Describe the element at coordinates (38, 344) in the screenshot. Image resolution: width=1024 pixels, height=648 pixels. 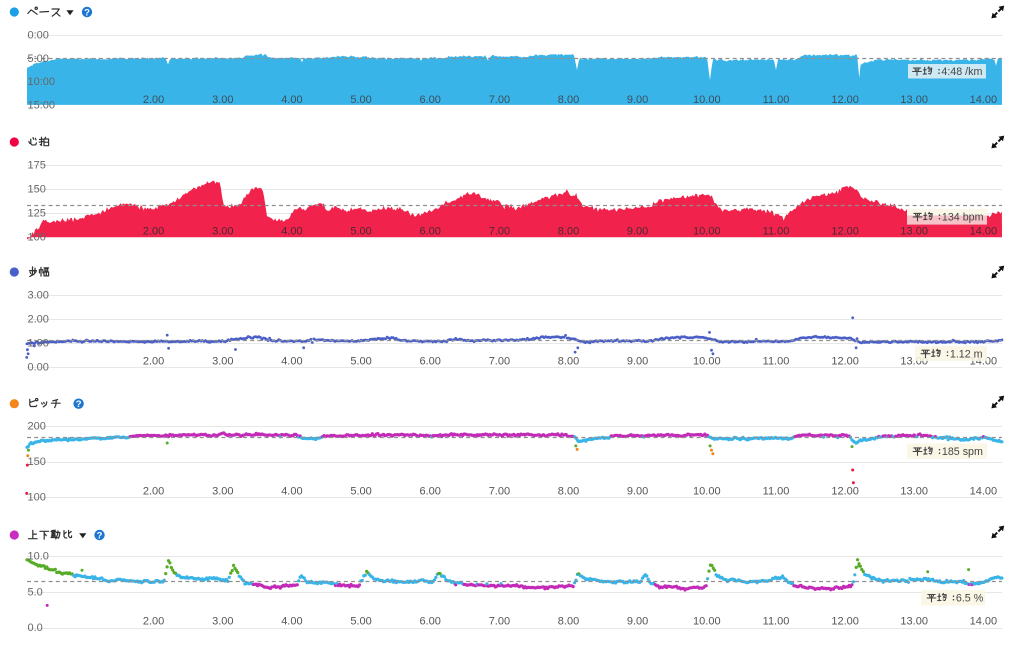
I see `svg-text: 1.00` at that location.